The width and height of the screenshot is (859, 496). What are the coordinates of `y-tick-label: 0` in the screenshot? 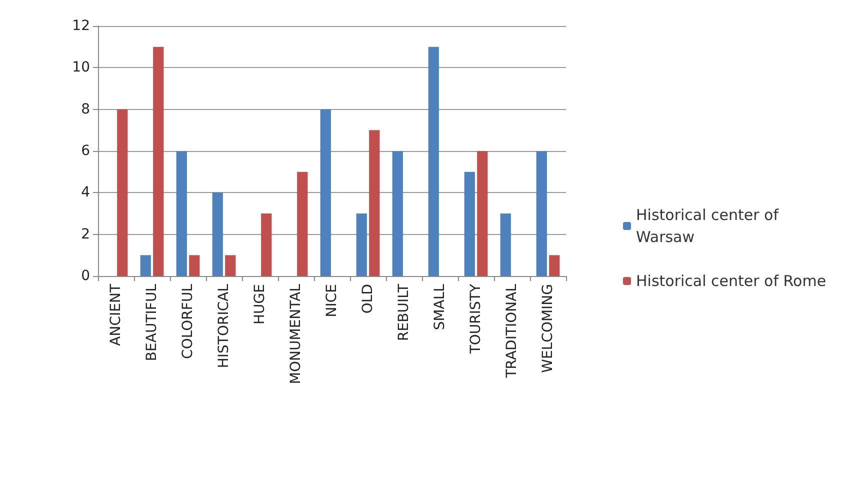 It's located at (85, 276).